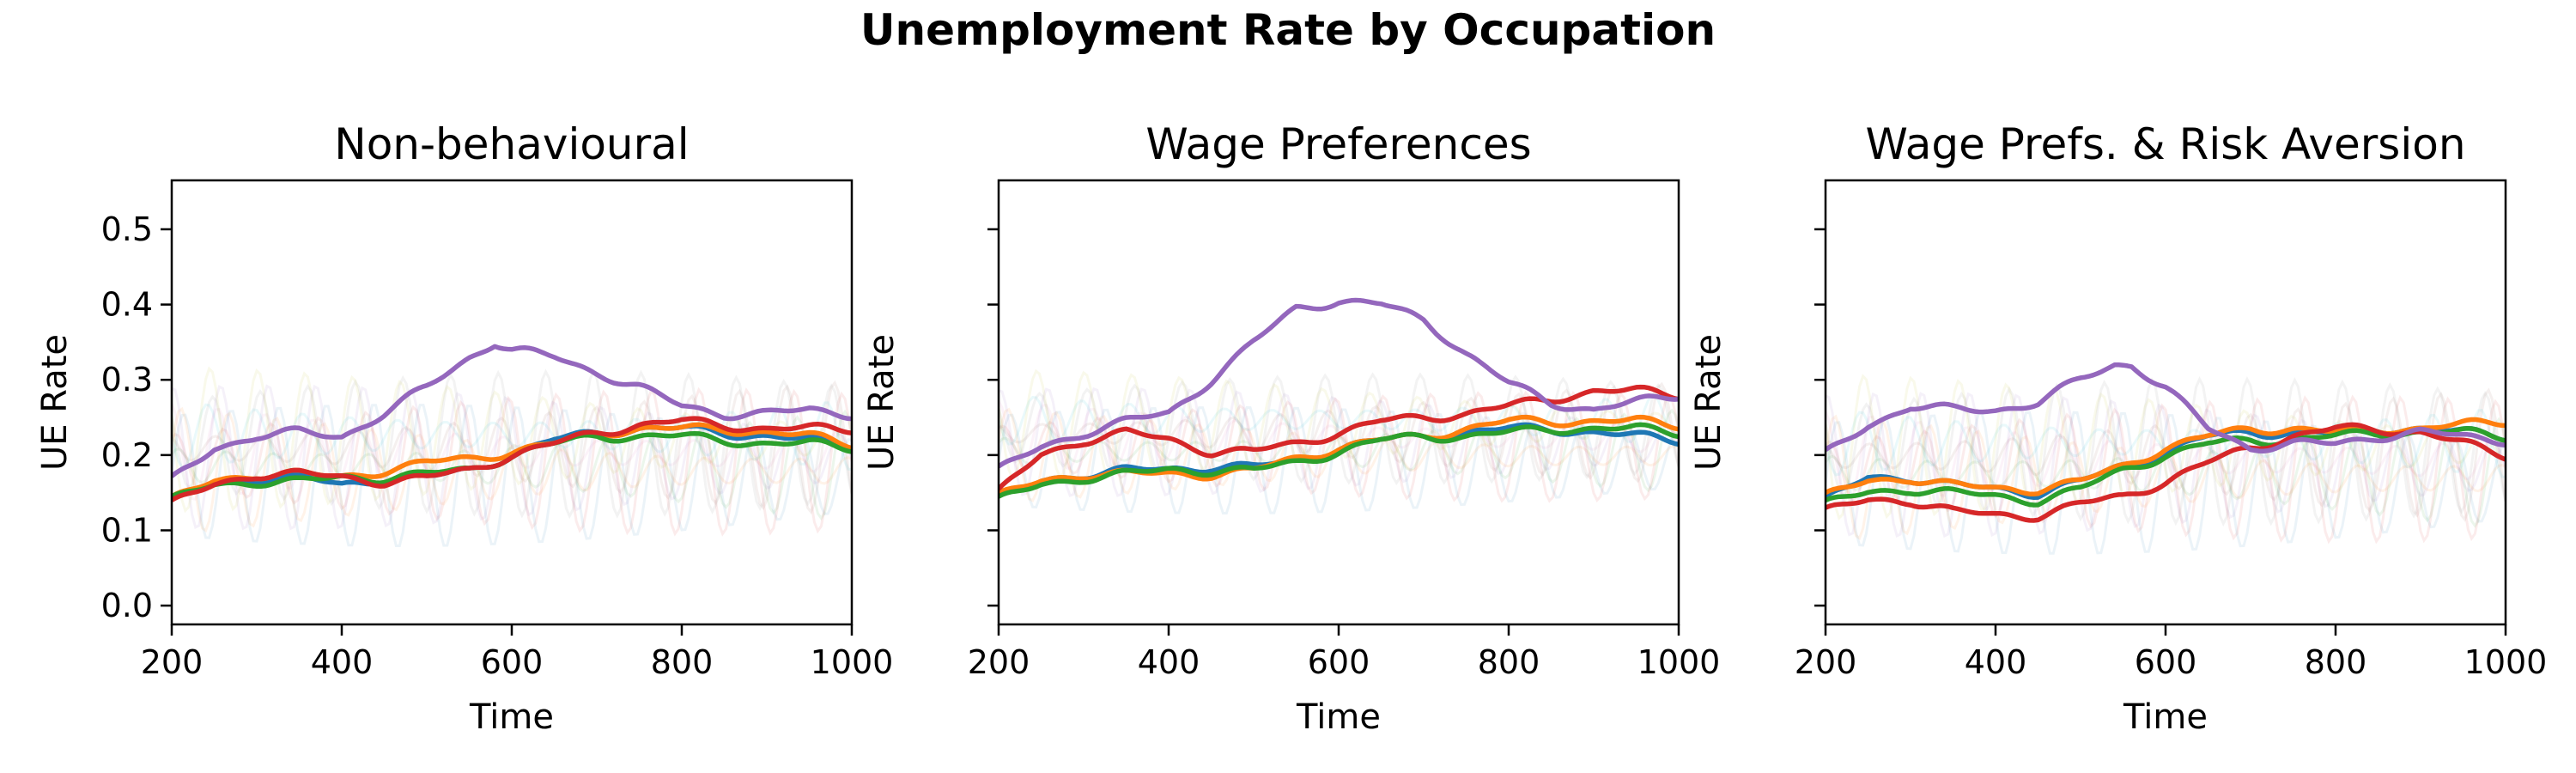 This screenshot has width=2576, height=773. I want to click on y-tick-label: 0.1, so click(127, 530).